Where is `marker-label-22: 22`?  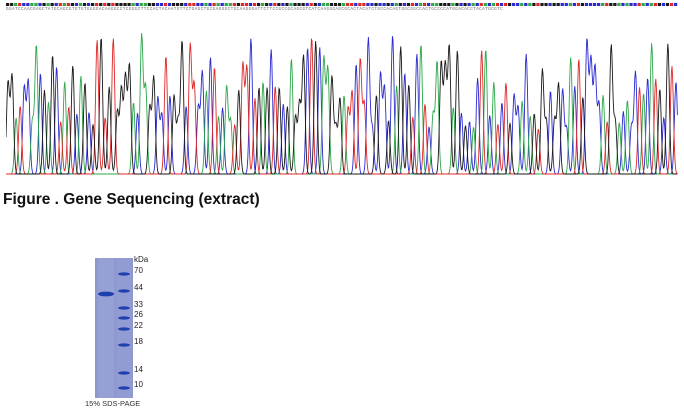
marker-label-22: 22 is located at coordinates (138, 325).